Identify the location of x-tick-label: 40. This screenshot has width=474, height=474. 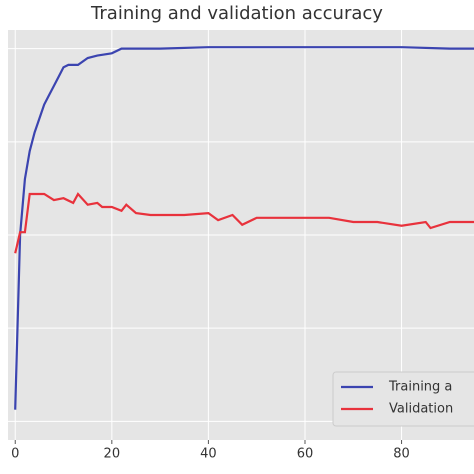
(208, 454).